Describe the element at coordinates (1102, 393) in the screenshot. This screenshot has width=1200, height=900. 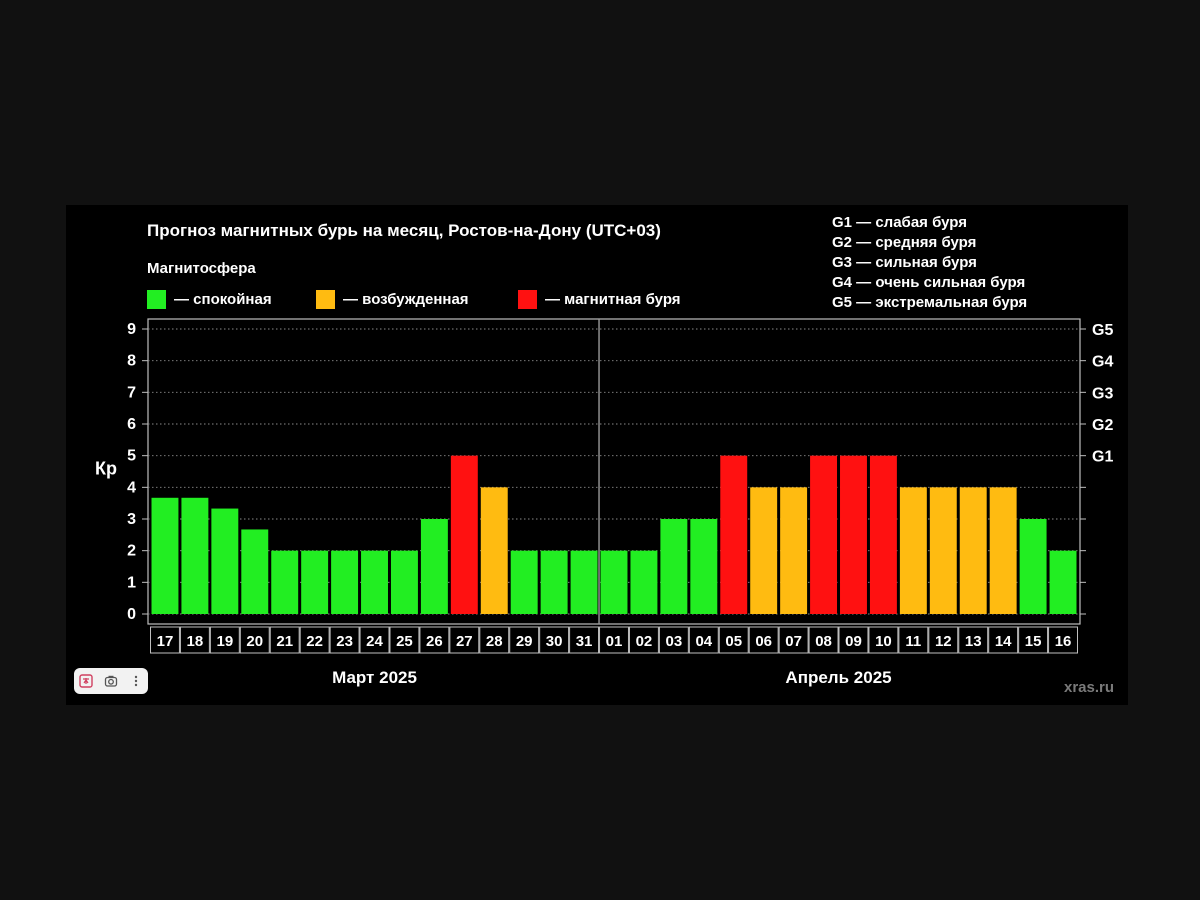
I see `g-scale-label-g3: G3` at that location.